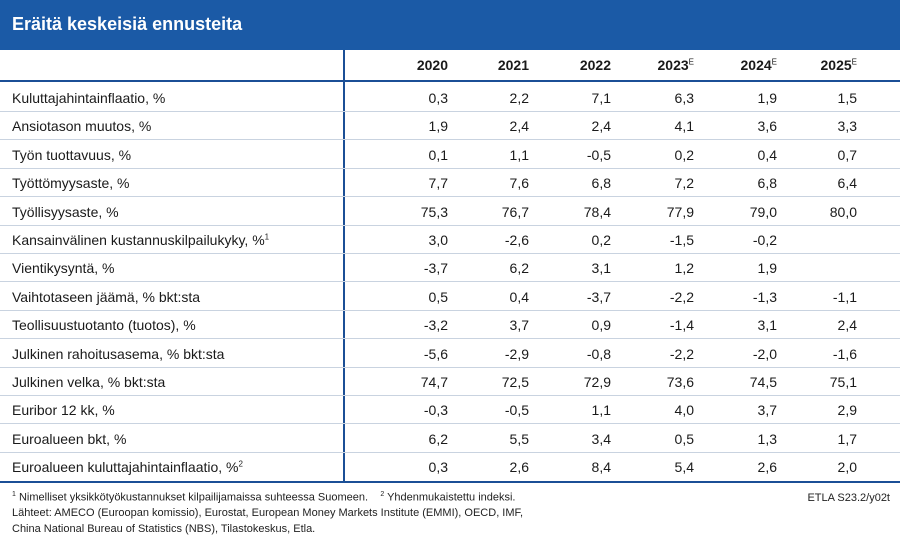 The image size is (900, 541). What do you see at coordinates (684, 268) in the screenshot?
I see `cell-value: 1,2` at bounding box center [684, 268].